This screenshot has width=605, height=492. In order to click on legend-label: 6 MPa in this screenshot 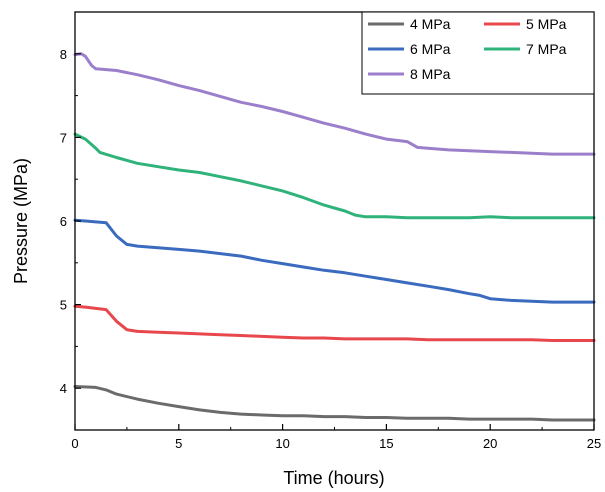, I will do `click(430, 49)`.